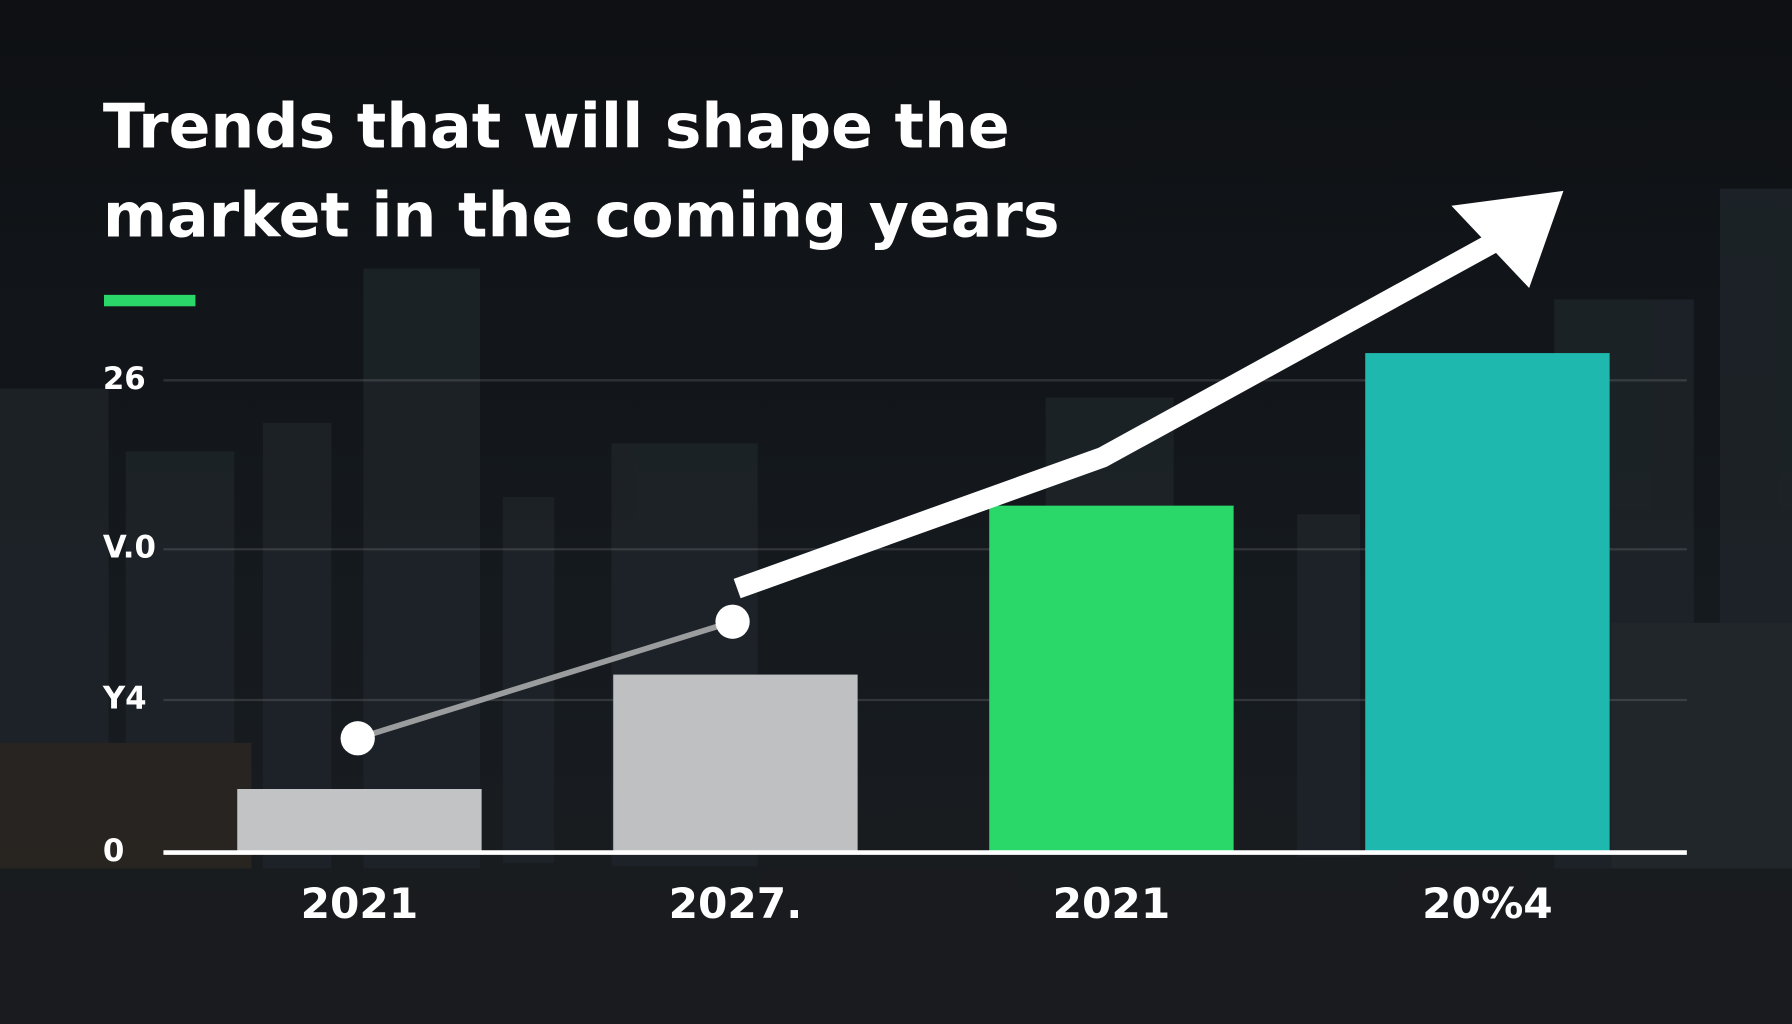 The height and width of the screenshot is (1024, 1792). I want to click on y-tick-label: 26, so click(124, 379).